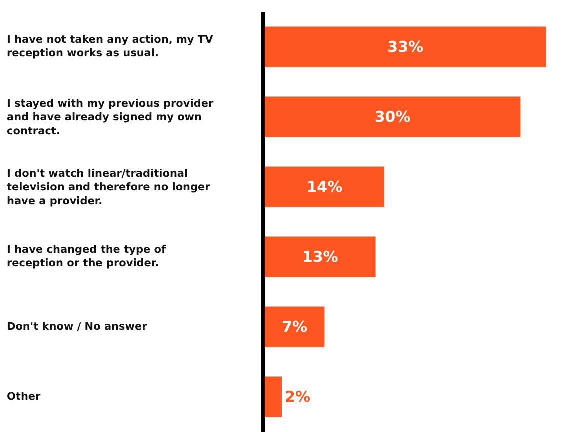 This screenshot has height=432, width=566. I want to click on data-label: 13%, so click(320, 257).